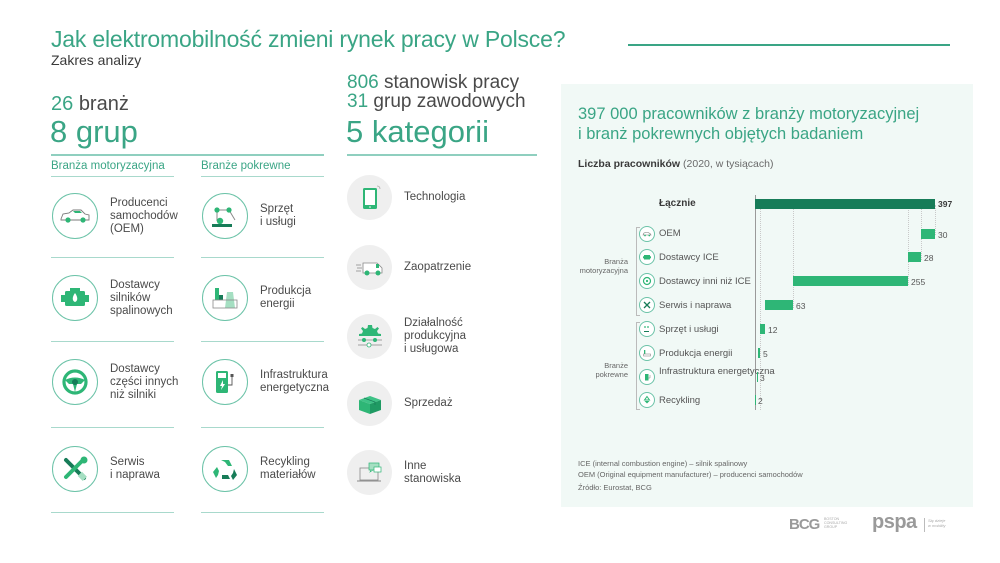  I want to click on sector-item-energy-production: Produkcja energii, so click(256, 298).